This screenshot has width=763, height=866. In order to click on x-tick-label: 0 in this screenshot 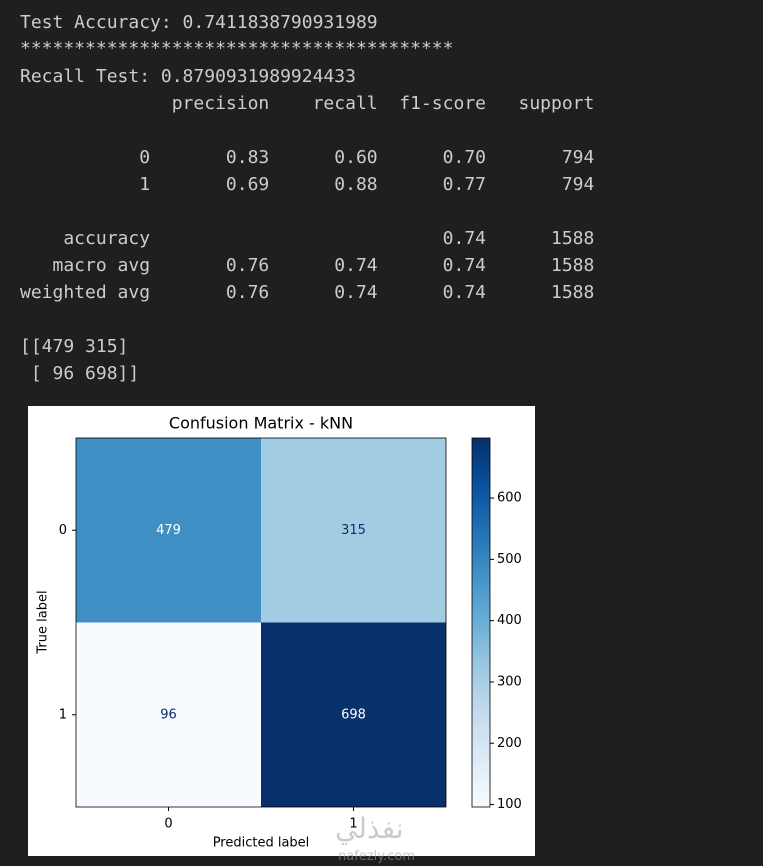, I will do `click(168, 824)`.